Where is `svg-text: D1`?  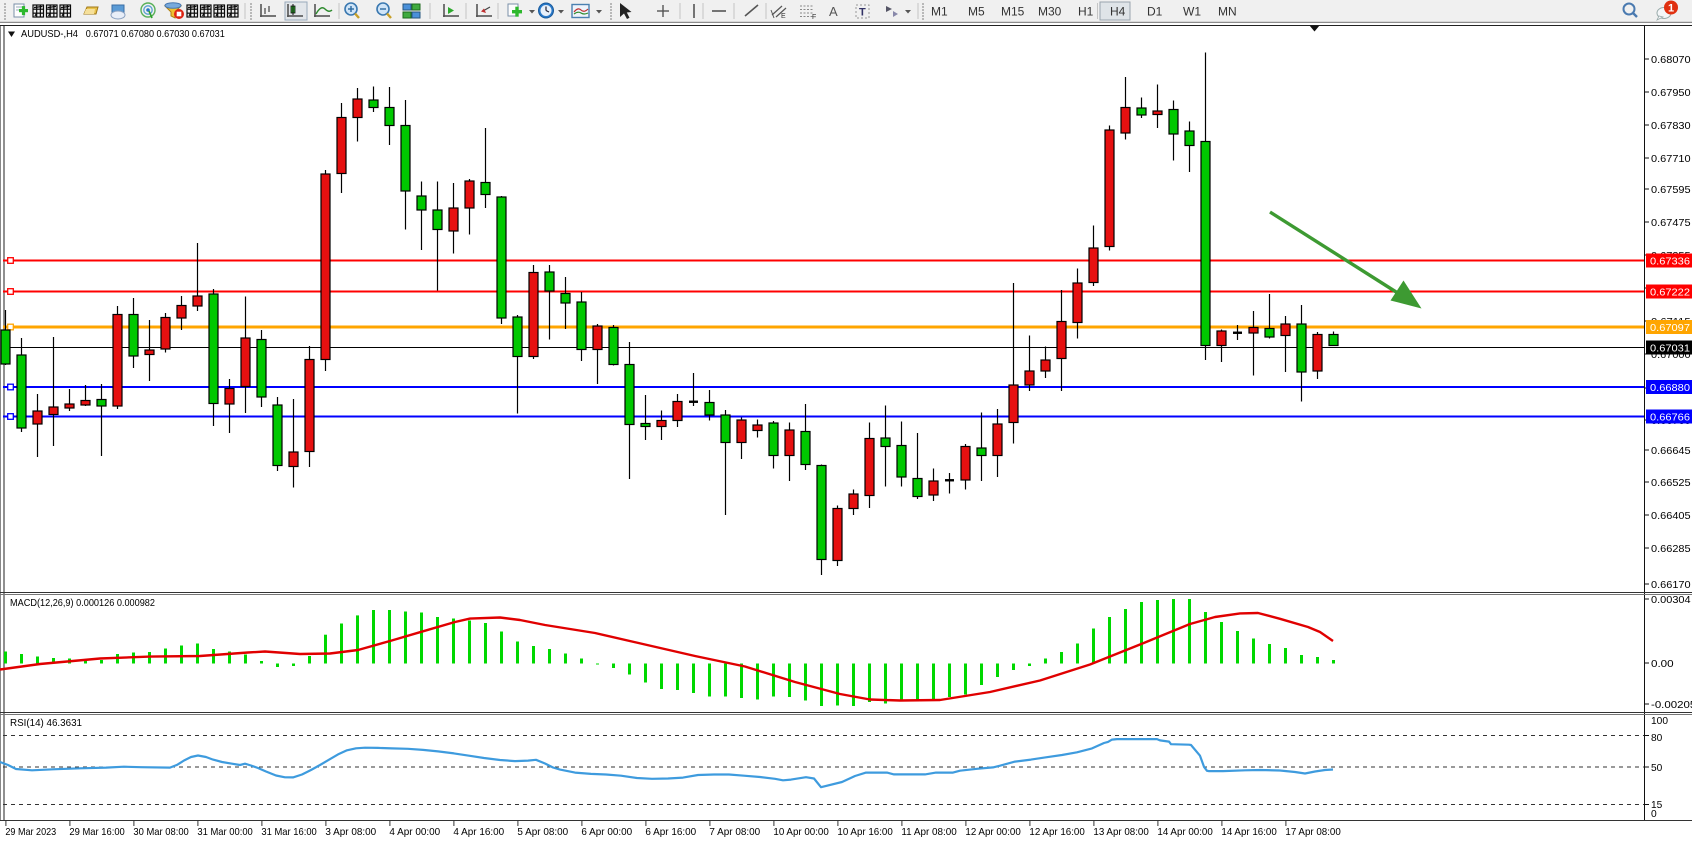
svg-text: D1 is located at coordinates (1155, 12).